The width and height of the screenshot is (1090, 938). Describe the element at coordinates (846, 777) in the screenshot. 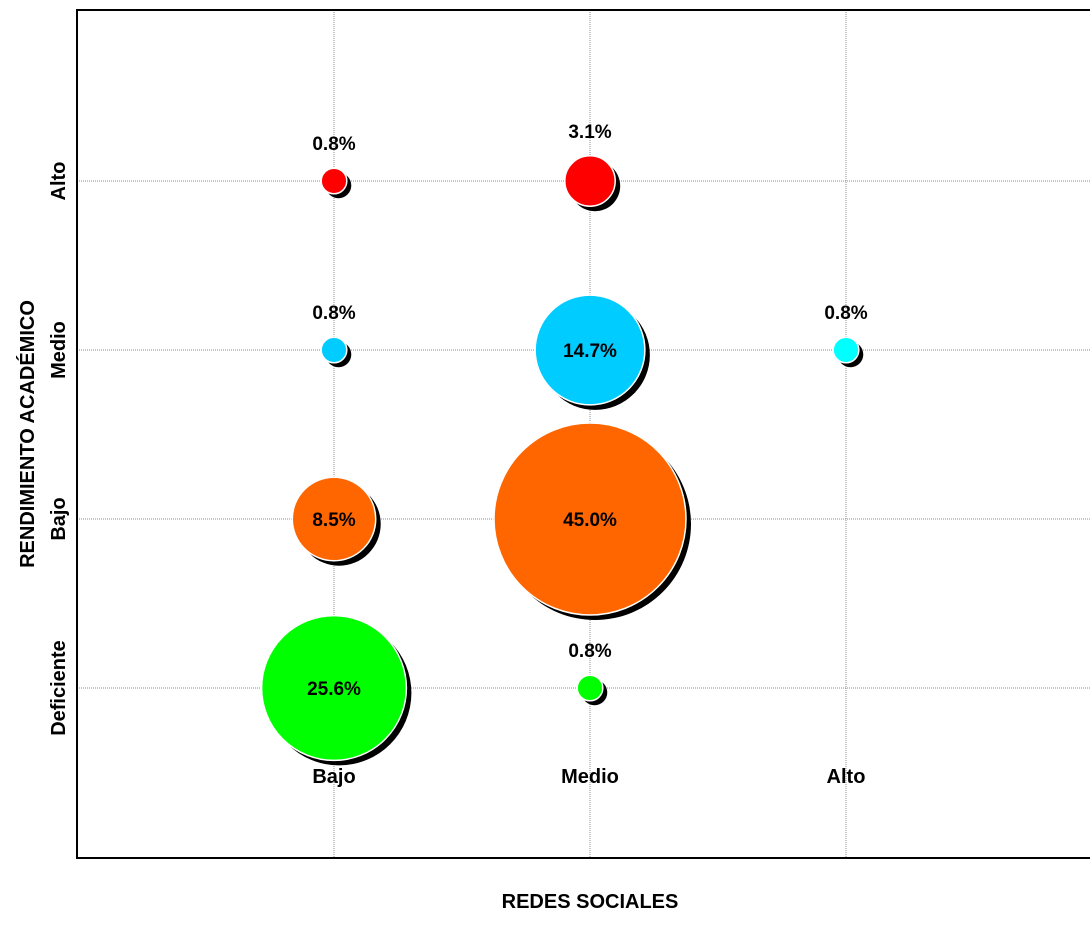

I see `x-tick-label: Alto` at that location.